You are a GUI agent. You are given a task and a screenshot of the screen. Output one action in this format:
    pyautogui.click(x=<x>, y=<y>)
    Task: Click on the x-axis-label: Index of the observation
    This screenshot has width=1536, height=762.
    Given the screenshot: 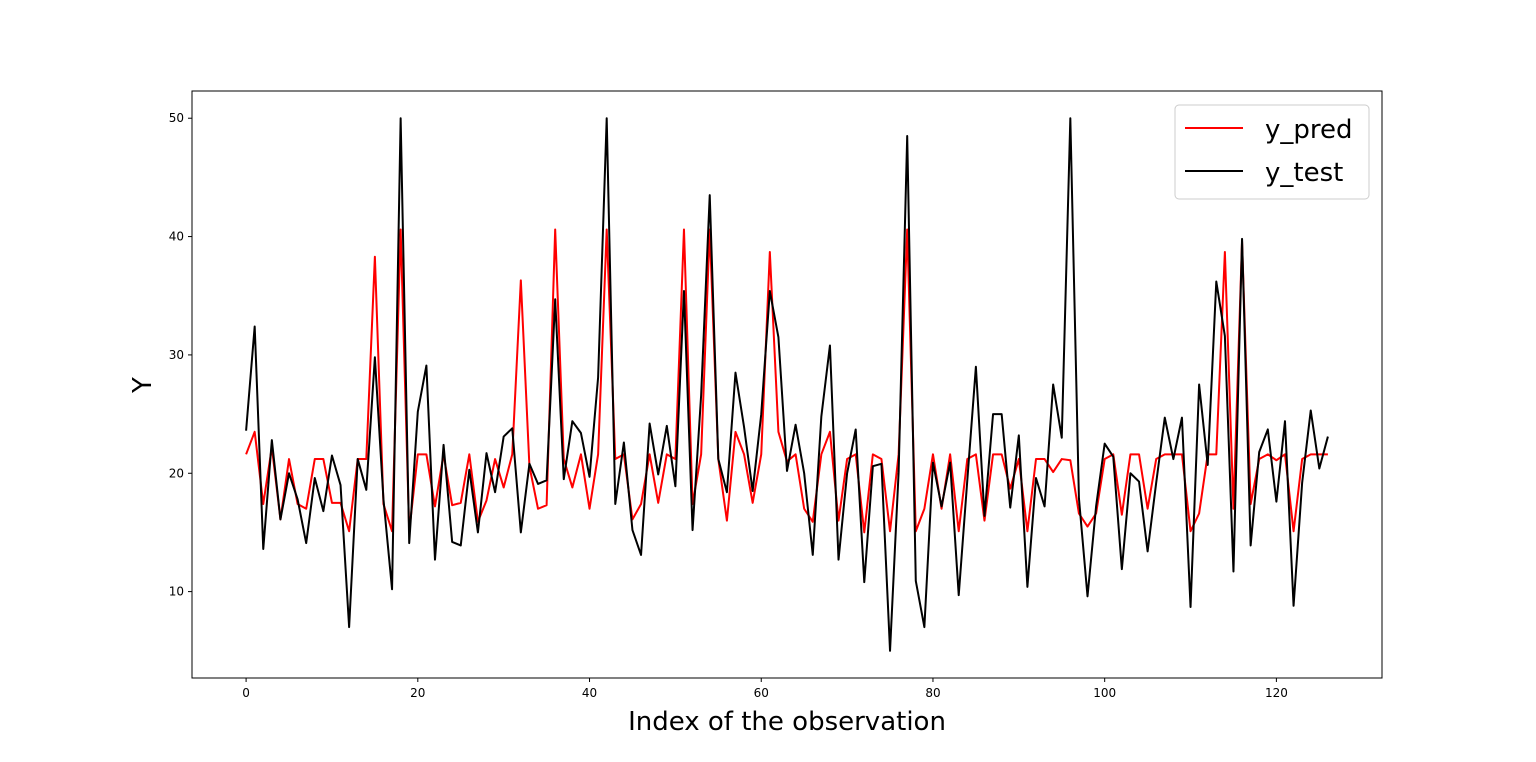 What is the action you would take?
    pyautogui.click(x=787, y=722)
    